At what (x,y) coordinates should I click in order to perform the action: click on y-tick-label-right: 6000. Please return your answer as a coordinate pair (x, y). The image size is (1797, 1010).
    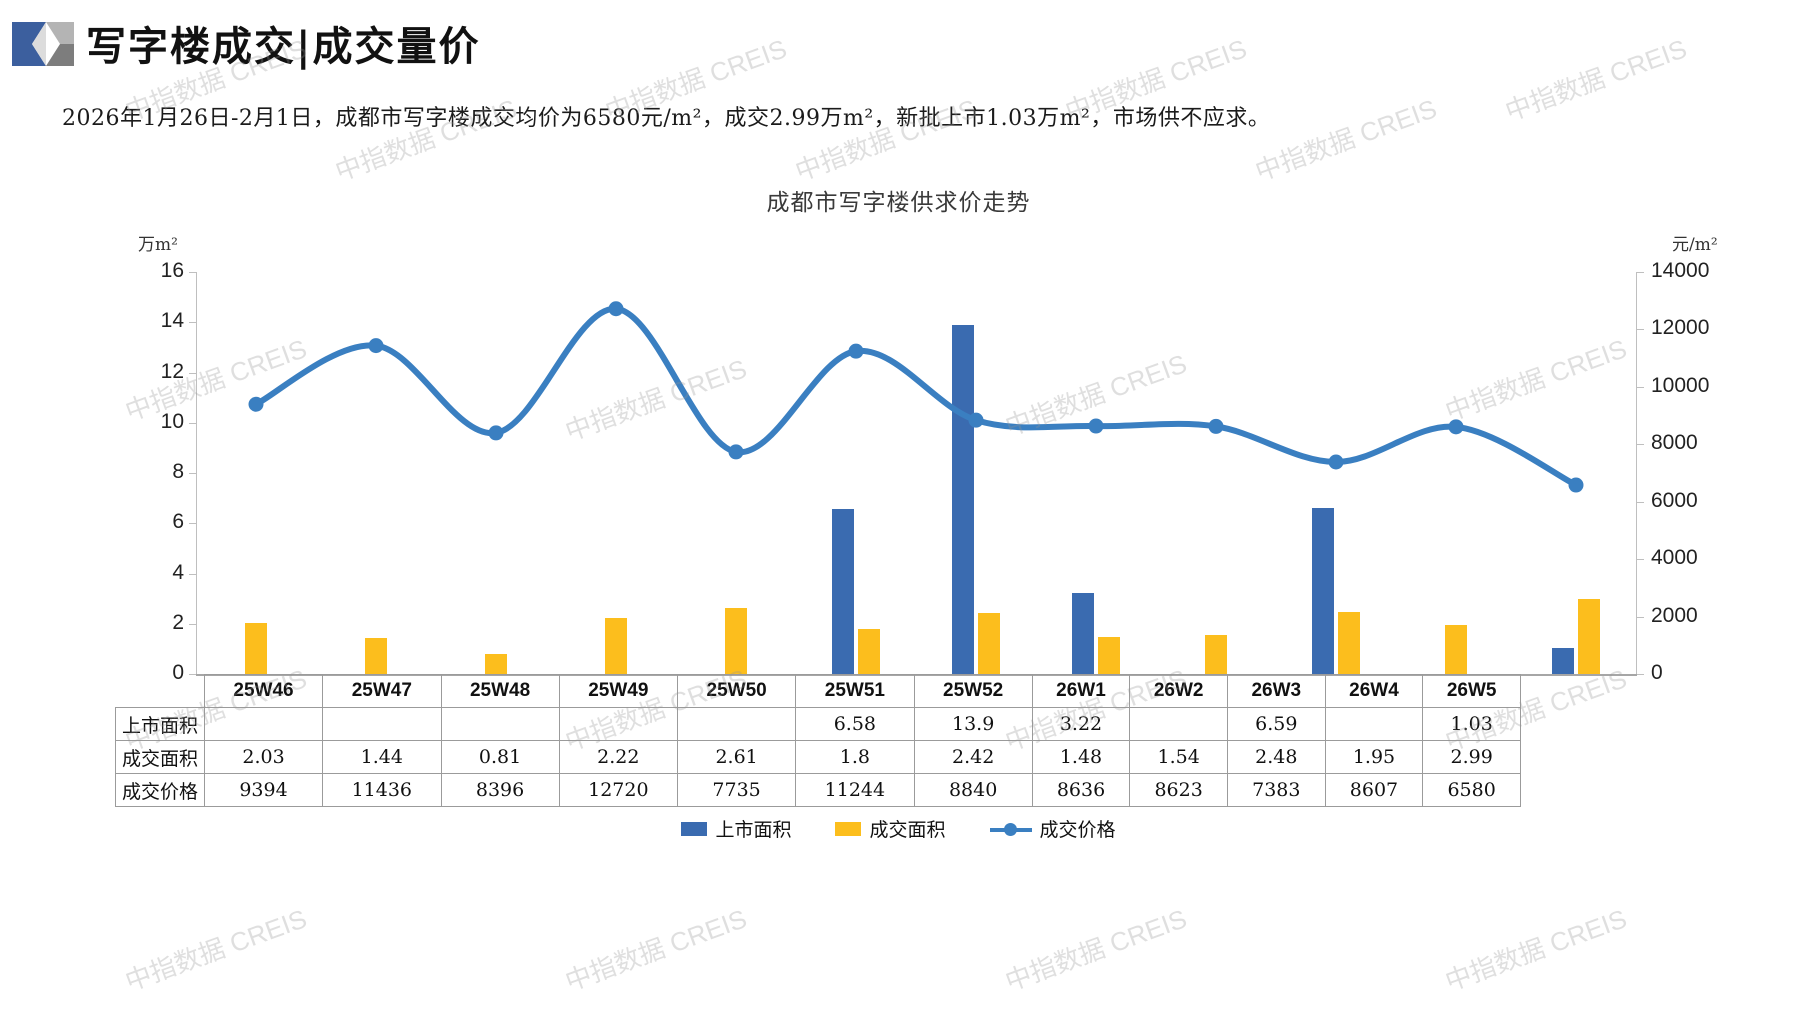
    Looking at the image, I should click on (1674, 500).